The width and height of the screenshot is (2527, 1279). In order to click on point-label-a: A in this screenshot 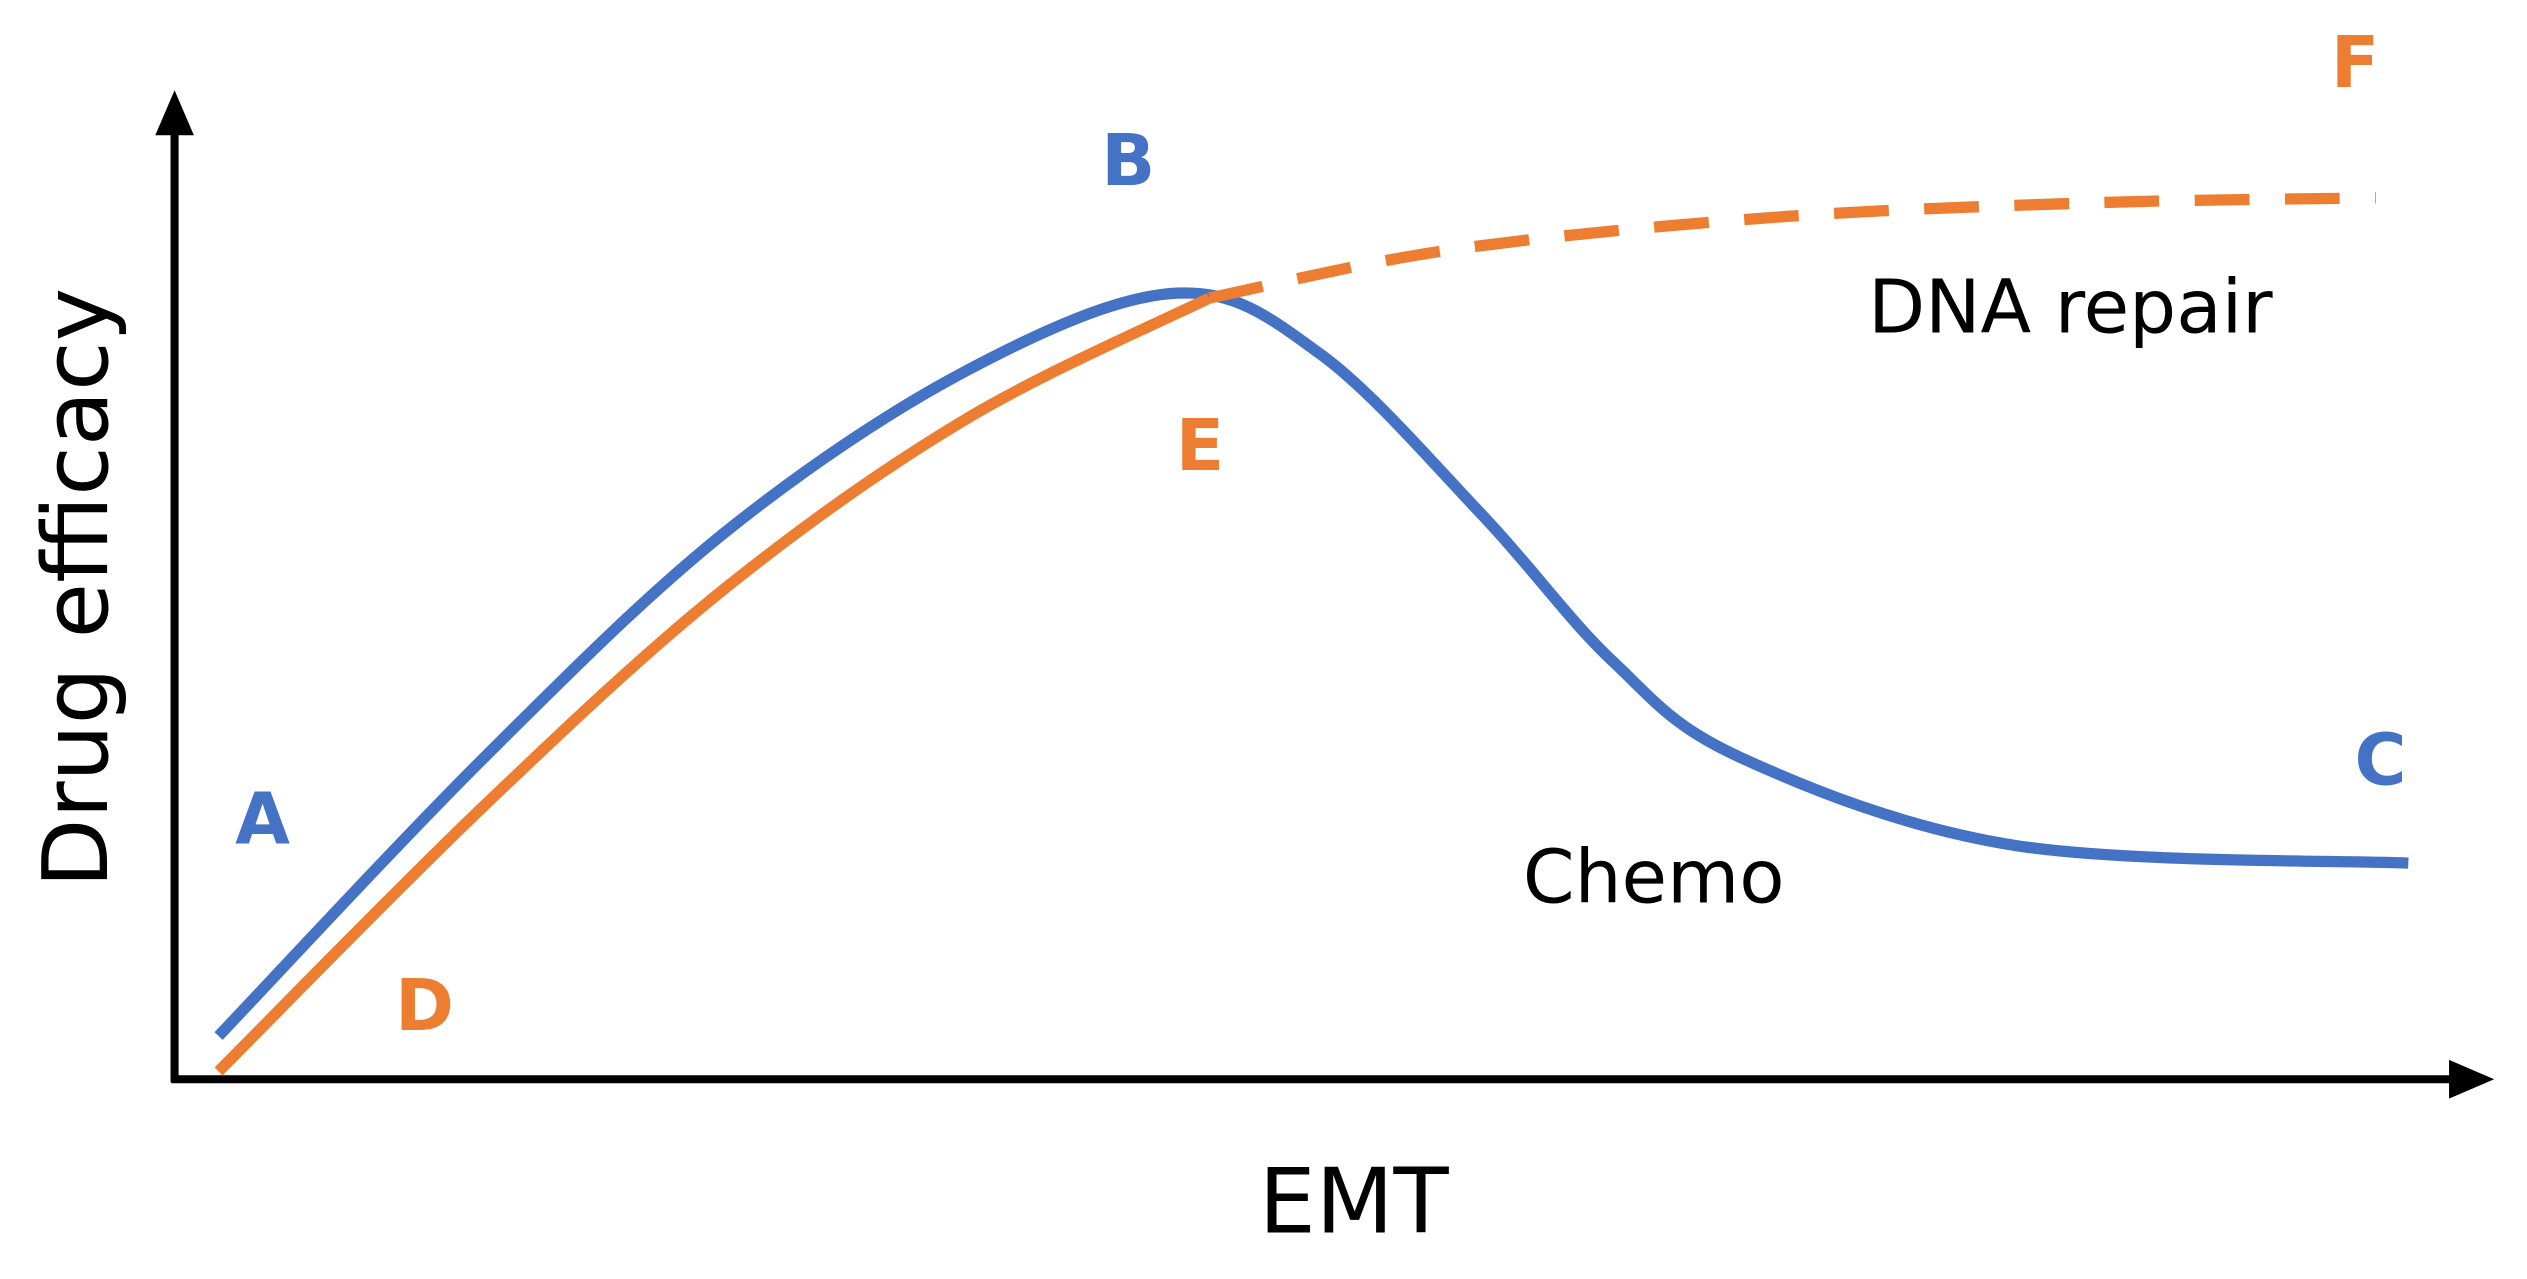, I will do `click(262, 818)`.